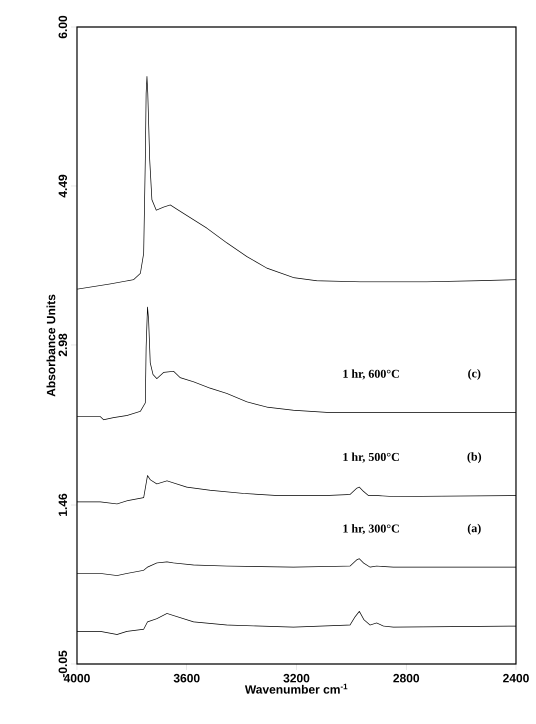 The width and height of the screenshot is (536, 724). What do you see at coordinates (63, 186) in the screenshot?
I see `y-tick-label: 4.49` at bounding box center [63, 186].